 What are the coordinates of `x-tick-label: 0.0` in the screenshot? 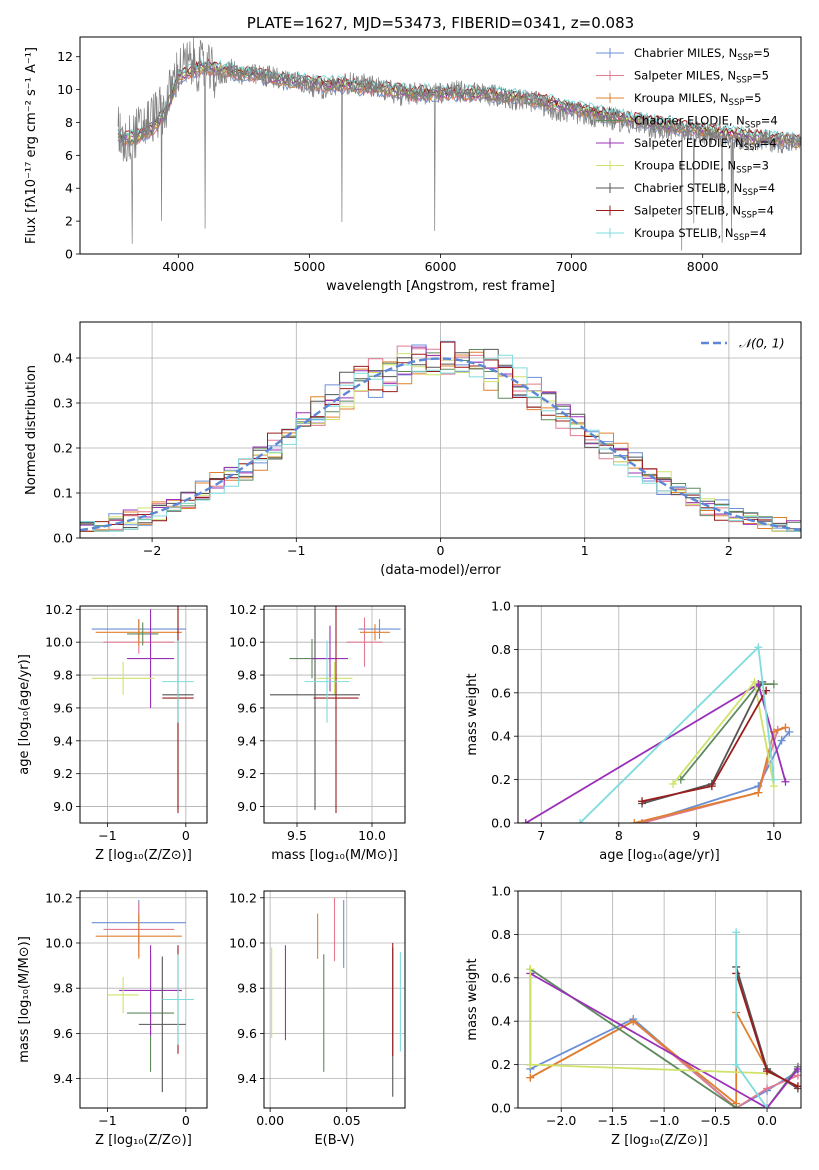 It's located at (767, 1120).